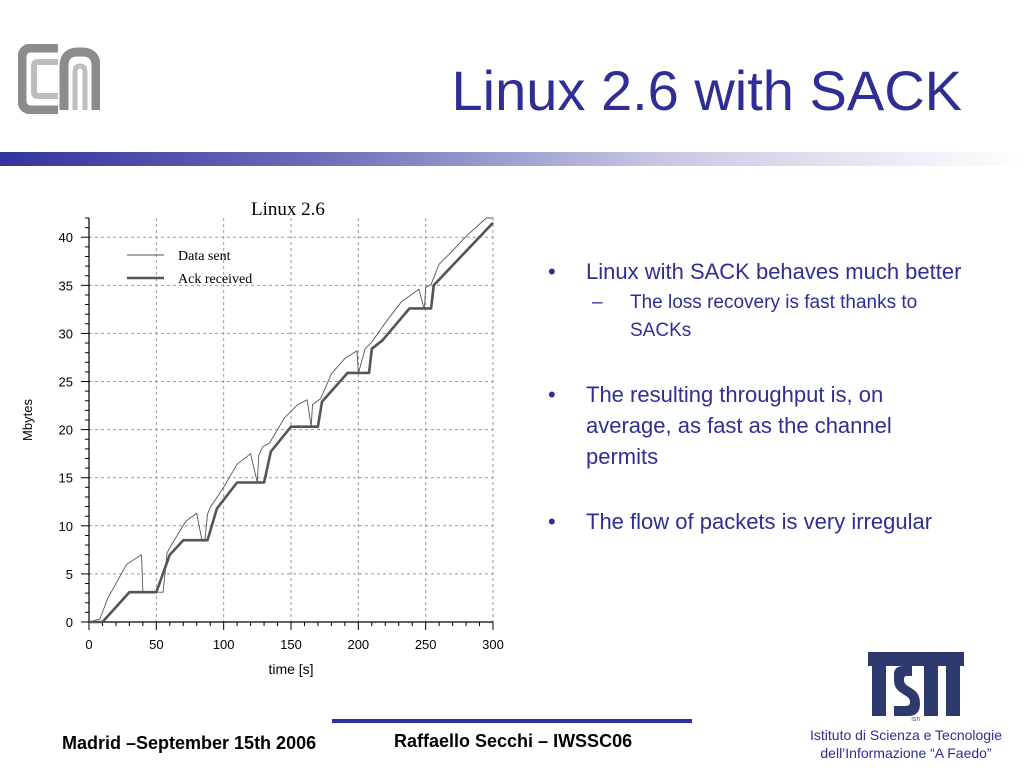 This screenshot has width=1024, height=768. Describe the element at coordinates (916, 687) in the screenshot. I see `isti-logo: ISTI` at that location.